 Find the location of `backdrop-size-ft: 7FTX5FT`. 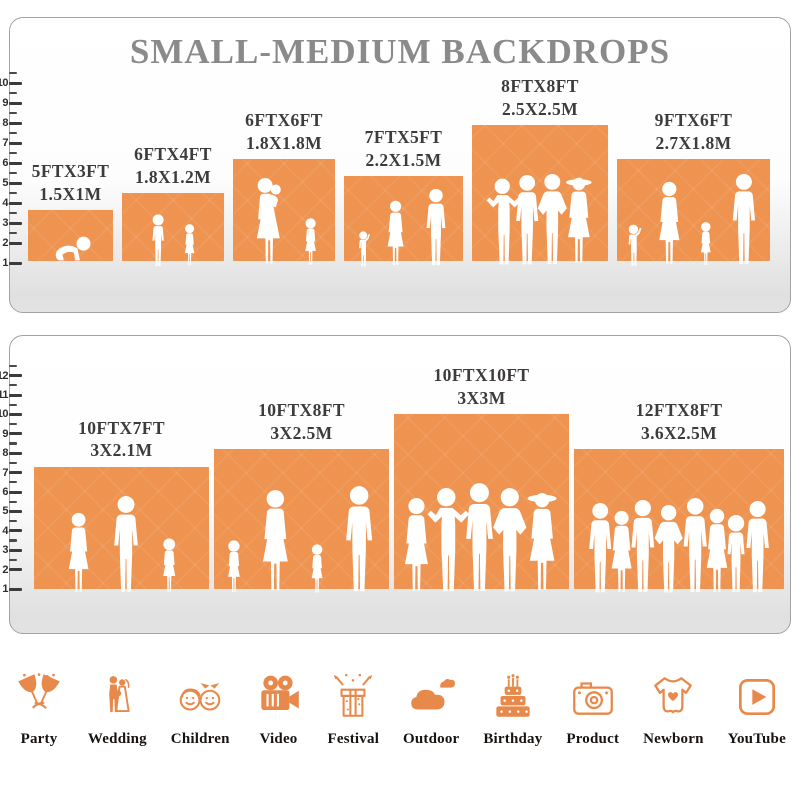

backdrop-size-ft: 7FTX5FT is located at coordinates (403, 137).